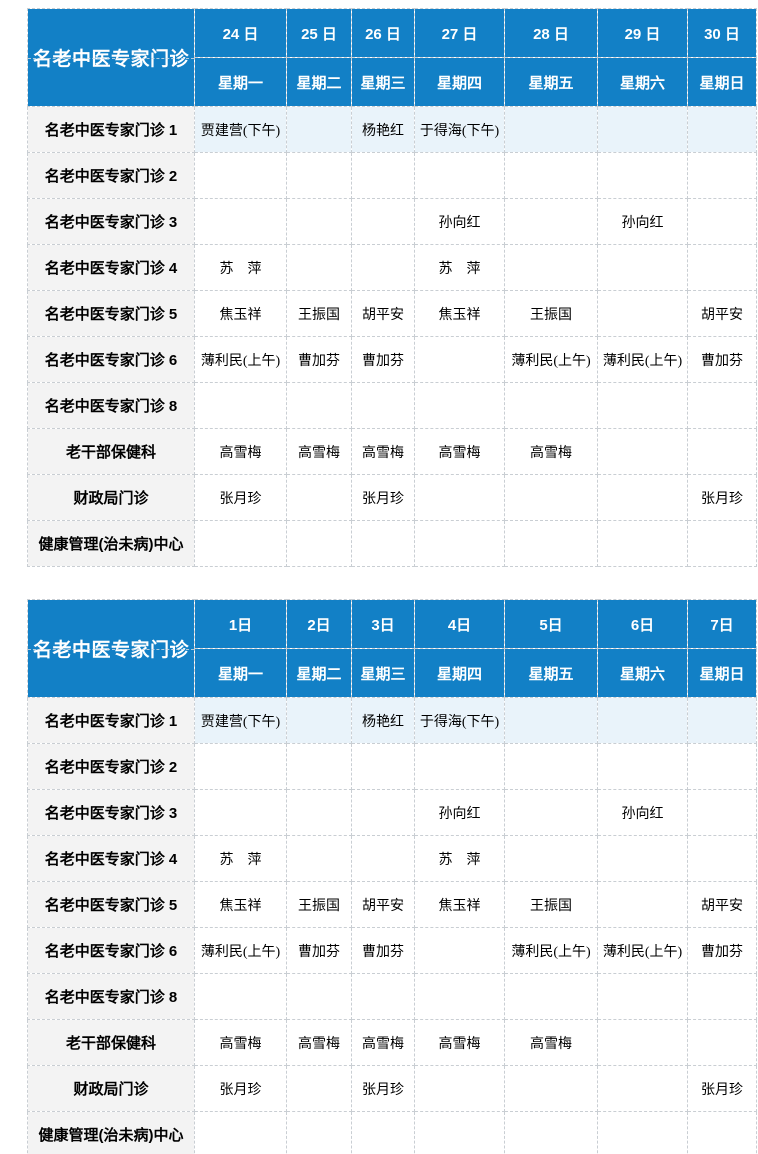  What do you see at coordinates (392, 359) in the screenshot?
I see `schedule-row: 名老中医专家门诊 6 薄利民(上午) 曹加芬 曹加芬 薄利民(上午) 薄利民(上午) 曹加芬` at bounding box center [392, 359].